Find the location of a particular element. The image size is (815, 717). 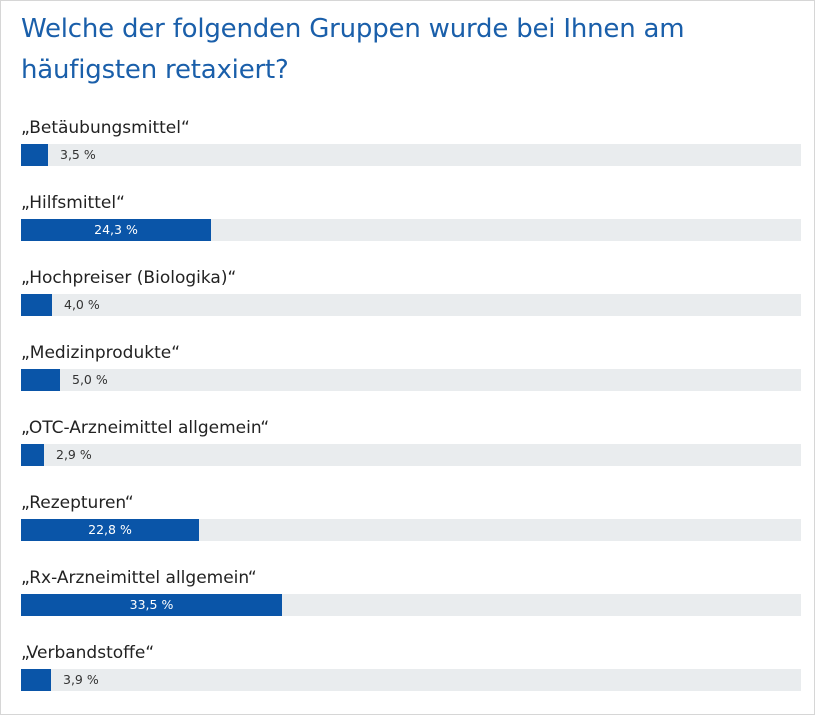

bar-category-label: „OTC-Arzneimittel allgemein“ is located at coordinates (145, 428).